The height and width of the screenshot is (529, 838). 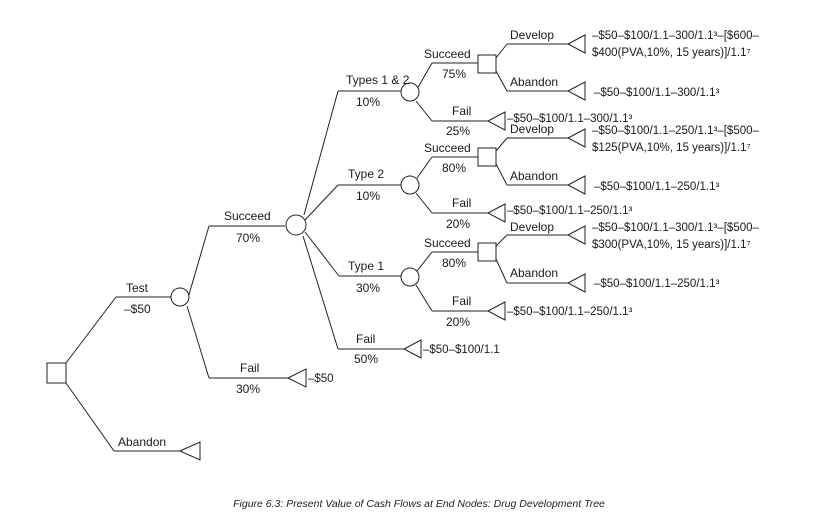 I want to click on type1-prob: 30%, so click(x=368, y=288).